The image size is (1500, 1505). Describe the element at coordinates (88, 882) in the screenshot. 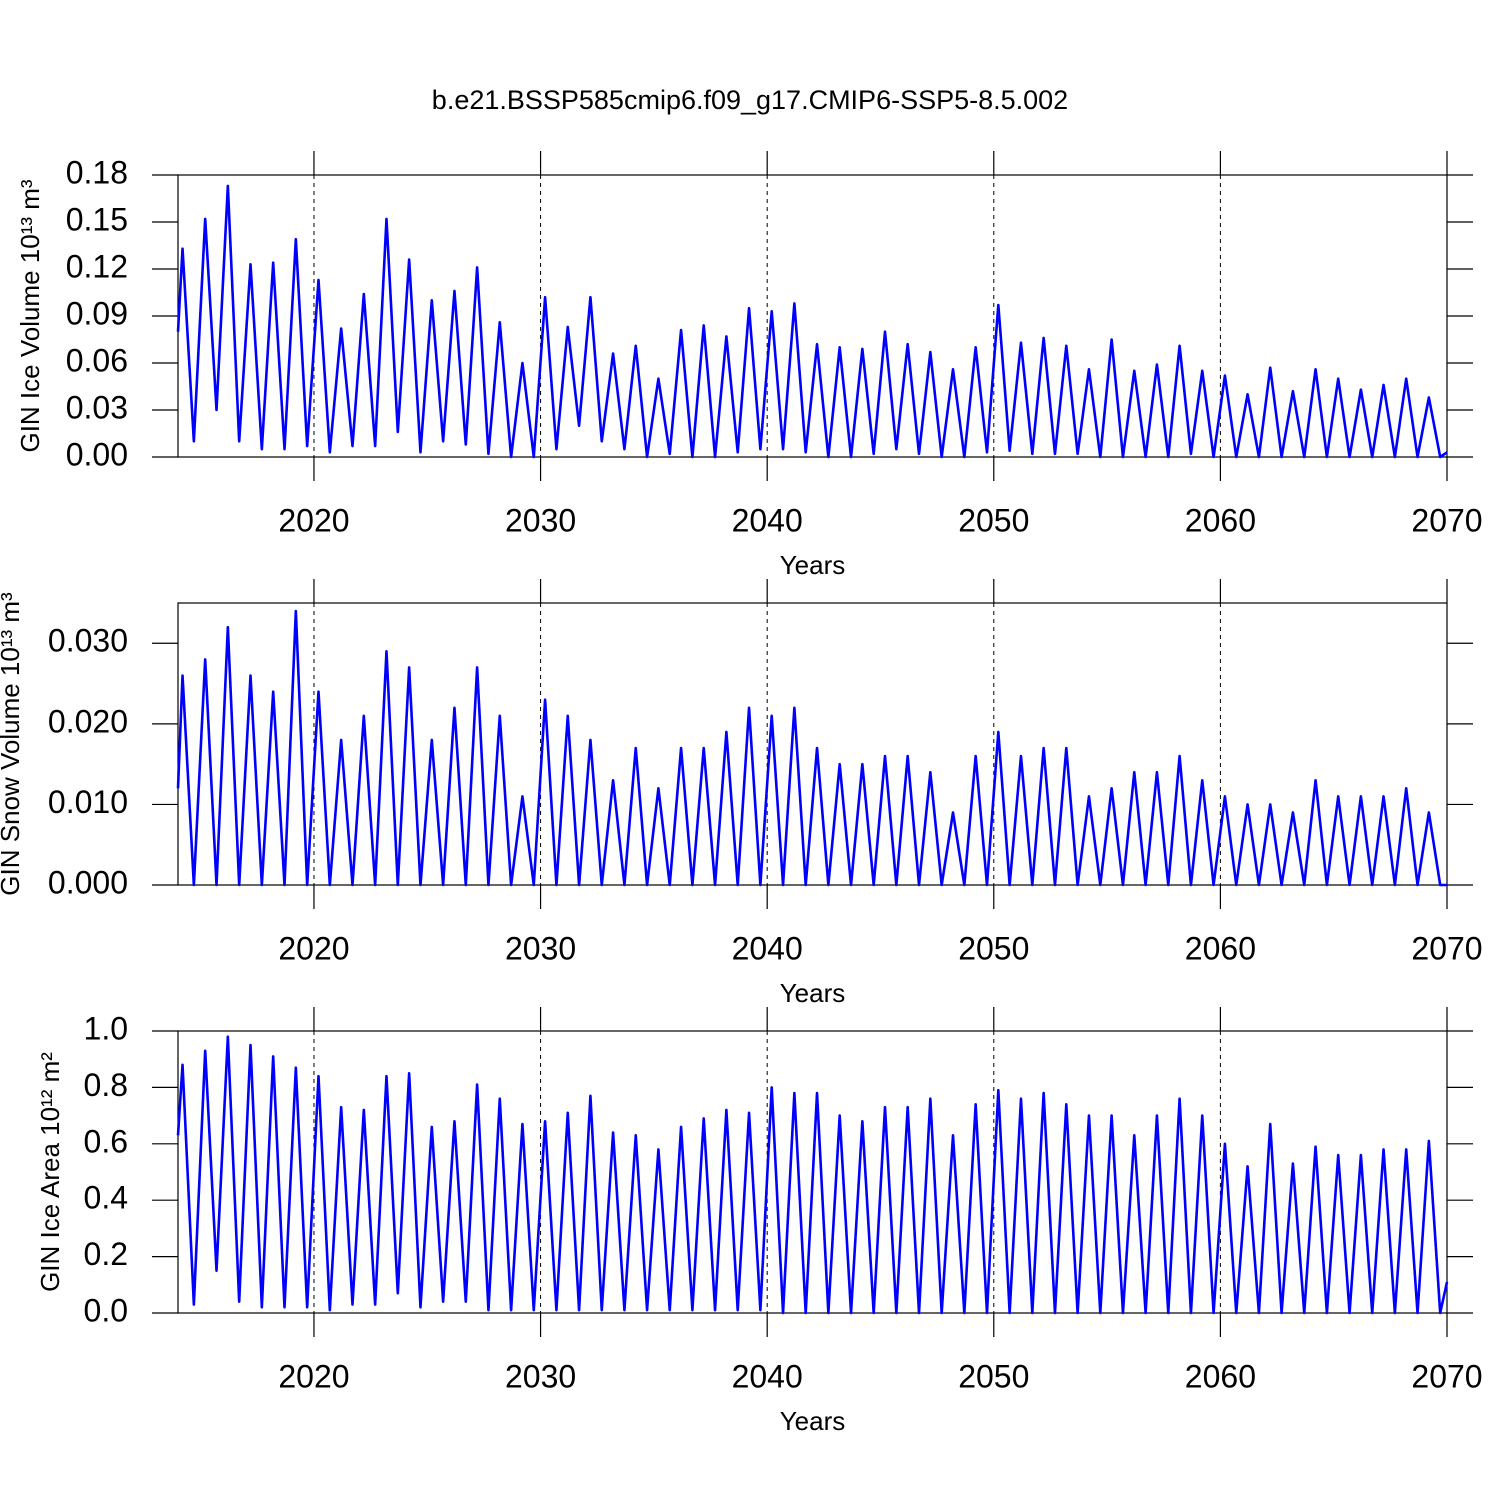

I see `y-tick-label: 0.000` at that location.